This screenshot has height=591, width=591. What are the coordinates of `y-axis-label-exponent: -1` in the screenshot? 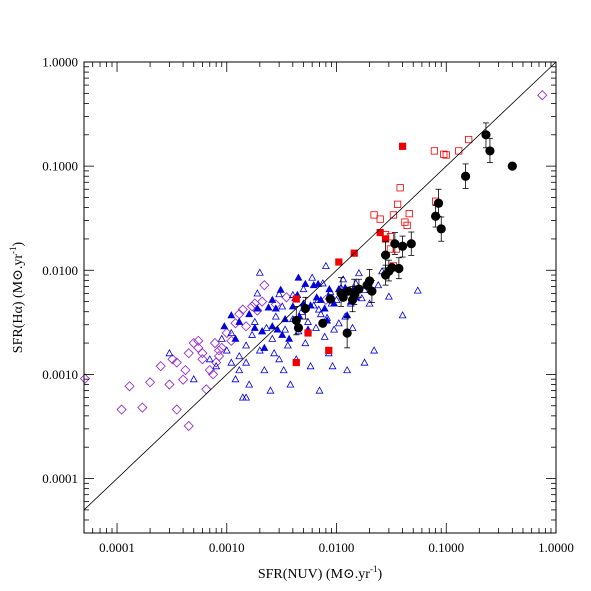 It's located at (13, 250).